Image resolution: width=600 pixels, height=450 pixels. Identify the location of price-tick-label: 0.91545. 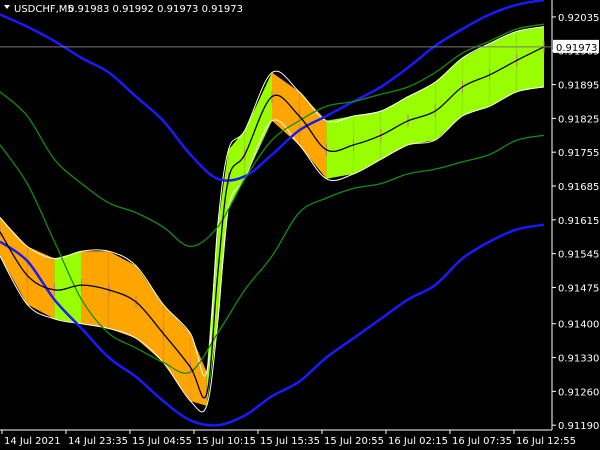
(578, 255).